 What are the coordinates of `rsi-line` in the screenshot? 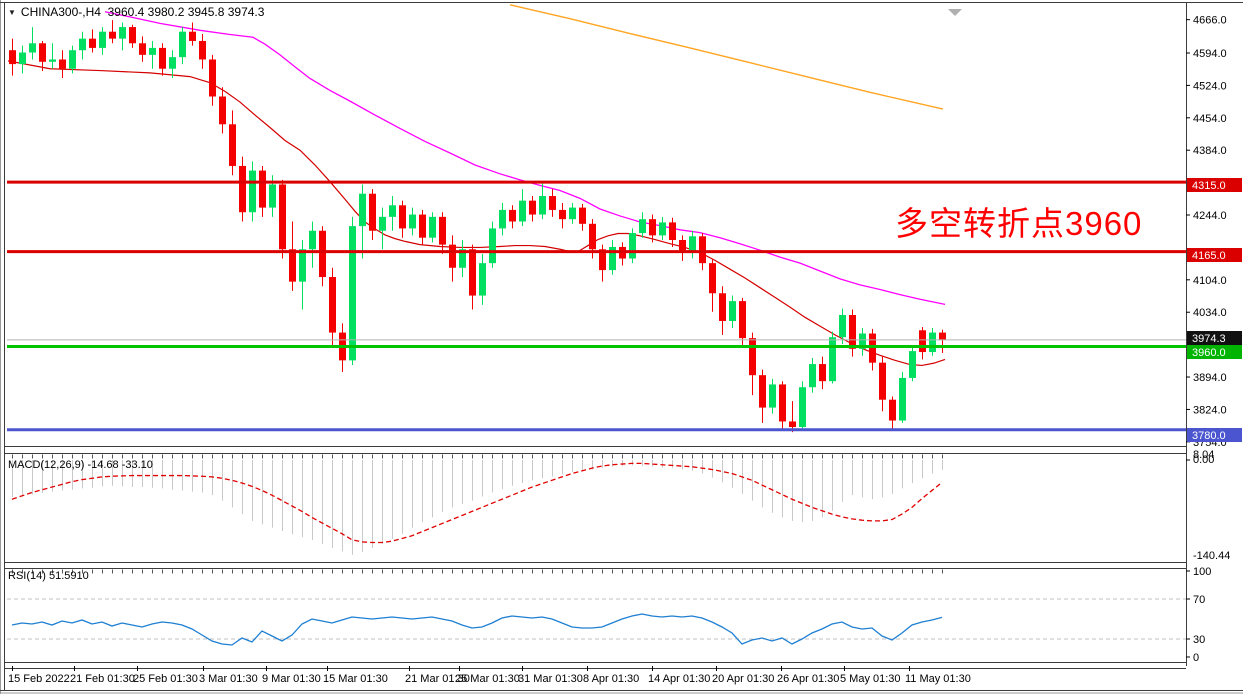 It's located at (477, 629).